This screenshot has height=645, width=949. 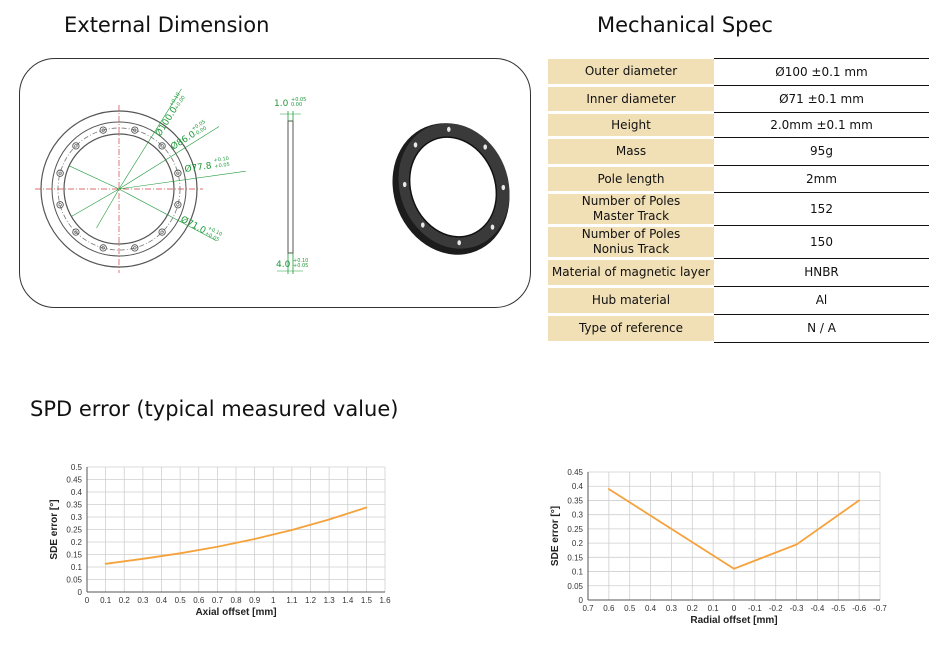 What do you see at coordinates (630, 608) in the screenshot?
I see `x-tick-label: 0.5` at bounding box center [630, 608].